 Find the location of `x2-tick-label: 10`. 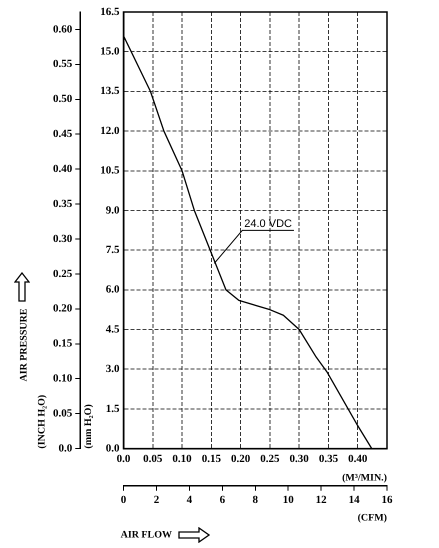

x2-tick-label: 10 is located at coordinates (288, 500).